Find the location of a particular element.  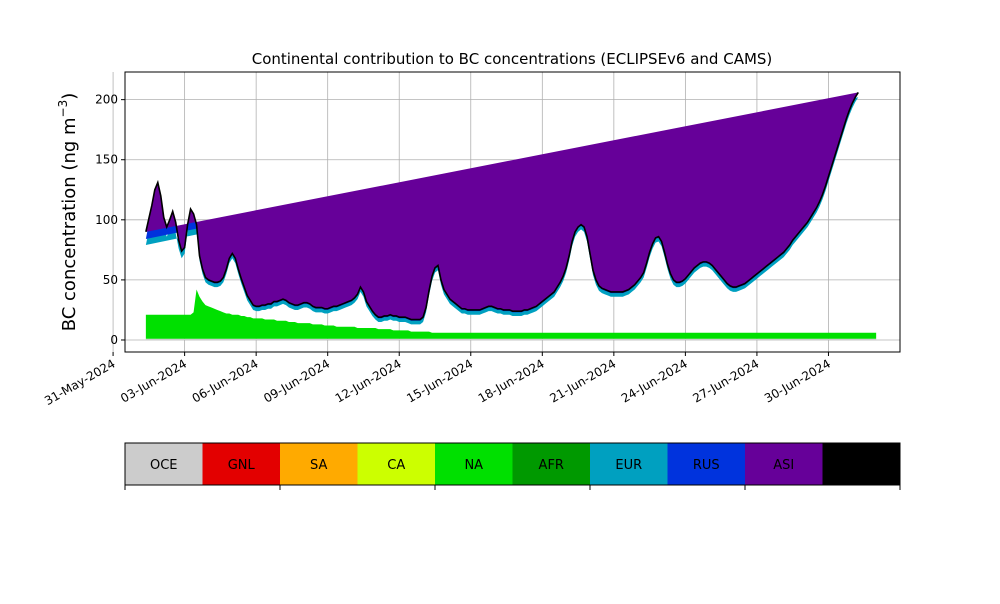

y-tick-label: 0 is located at coordinates (114, 340).